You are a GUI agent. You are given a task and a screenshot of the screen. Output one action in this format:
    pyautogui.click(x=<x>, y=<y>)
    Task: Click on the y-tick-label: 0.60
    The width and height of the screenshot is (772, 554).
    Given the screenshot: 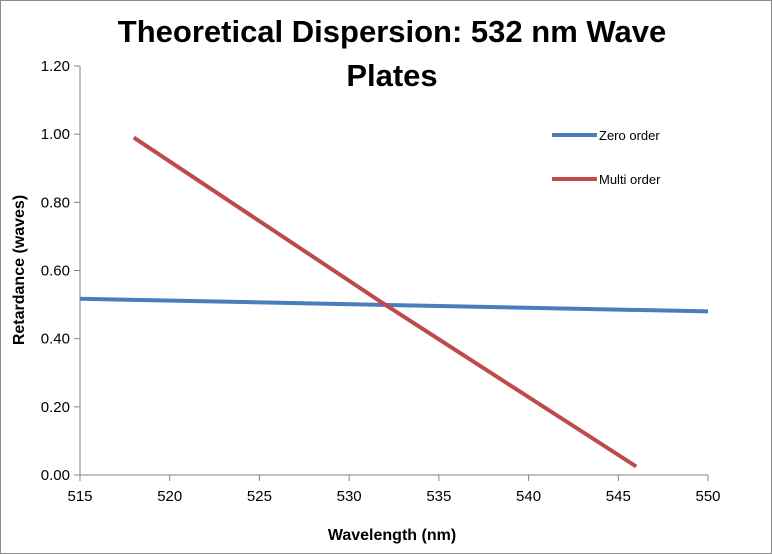 What is the action you would take?
    pyautogui.click(x=55, y=271)
    